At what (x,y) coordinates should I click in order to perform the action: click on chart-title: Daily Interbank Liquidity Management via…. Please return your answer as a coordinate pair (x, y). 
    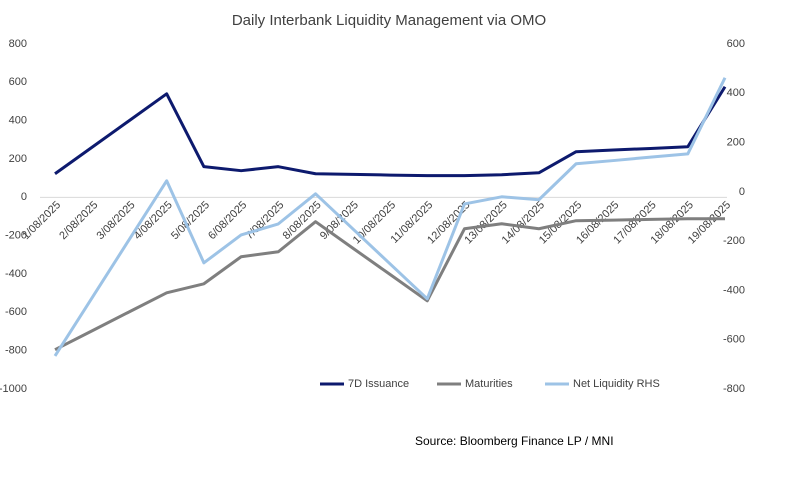
    Looking at the image, I should click on (389, 20).